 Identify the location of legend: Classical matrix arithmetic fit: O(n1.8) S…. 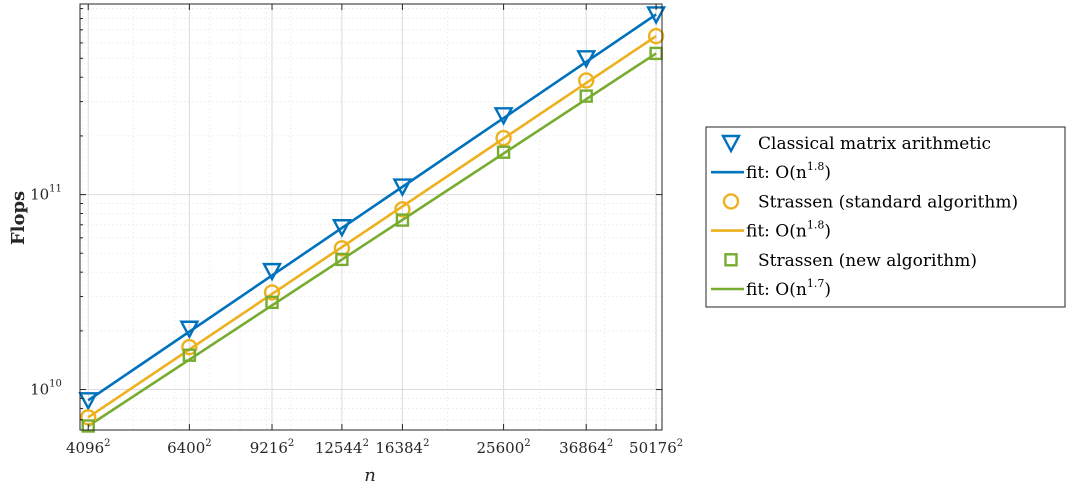
(885, 217).